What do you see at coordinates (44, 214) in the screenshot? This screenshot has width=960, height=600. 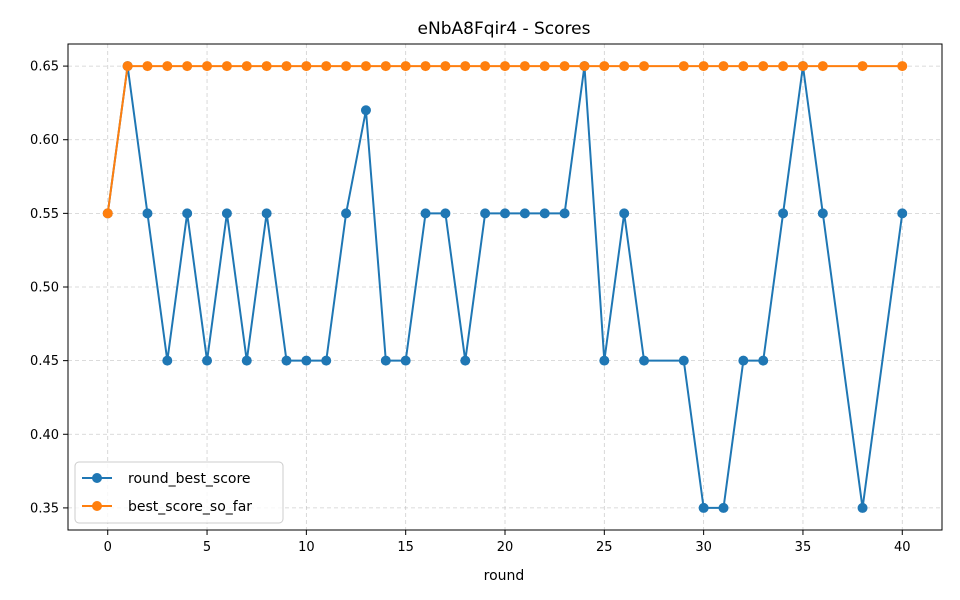 I see `y-tick-label: 0.55` at bounding box center [44, 214].